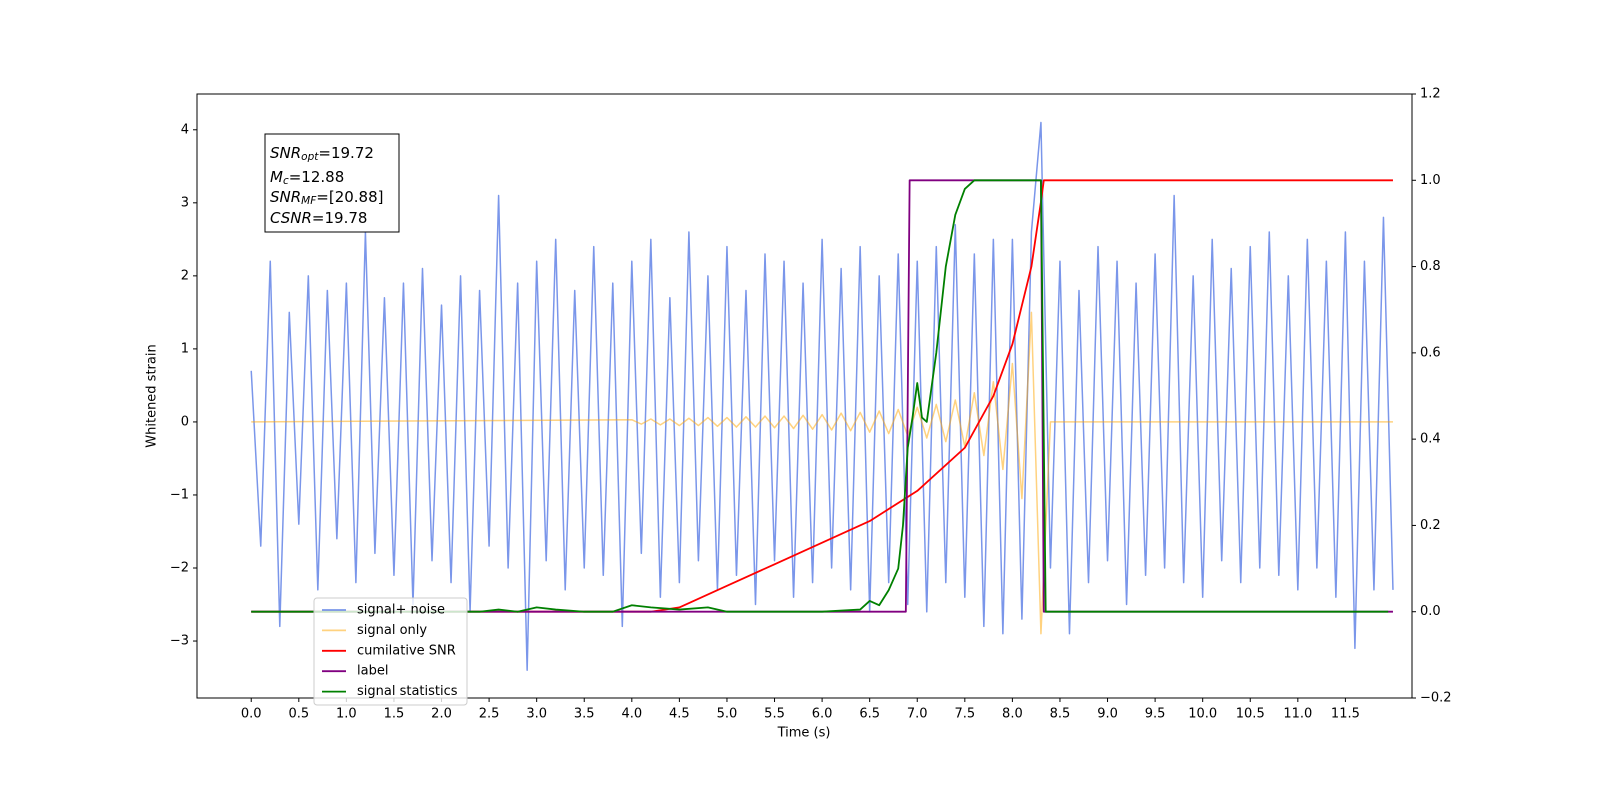 The image size is (1600, 800). What do you see at coordinates (1297, 714) in the screenshot?
I see `x-tick-label: 11.0` at bounding box center [1297, 714].